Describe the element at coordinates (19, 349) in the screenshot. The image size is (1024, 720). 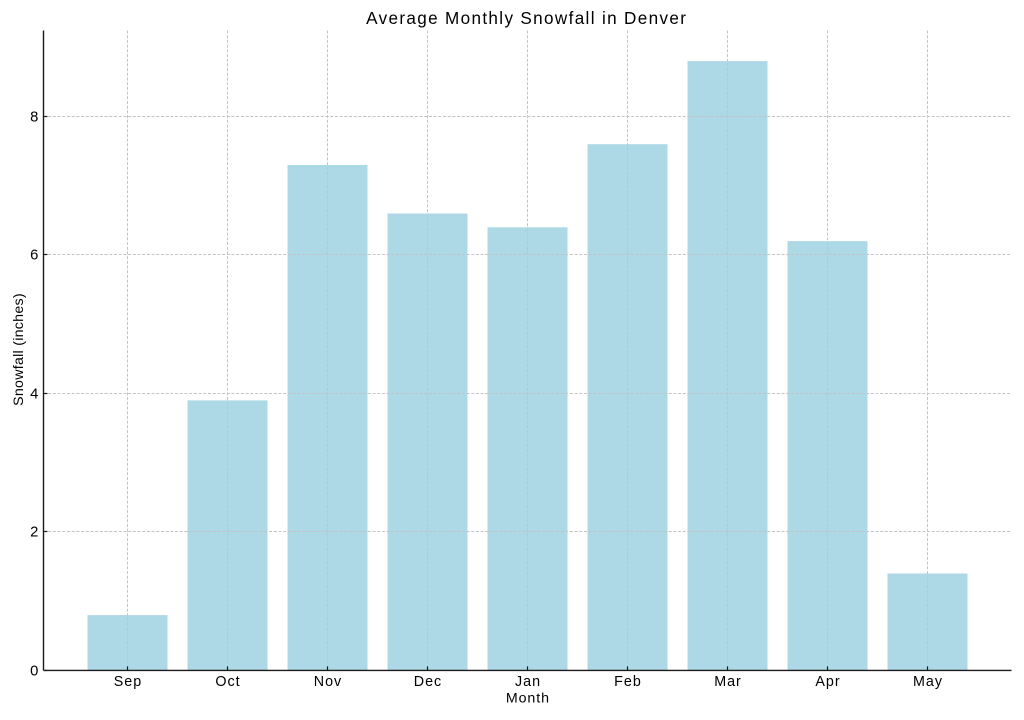
I see `svg-text: Snowfall (inches)` at that location.